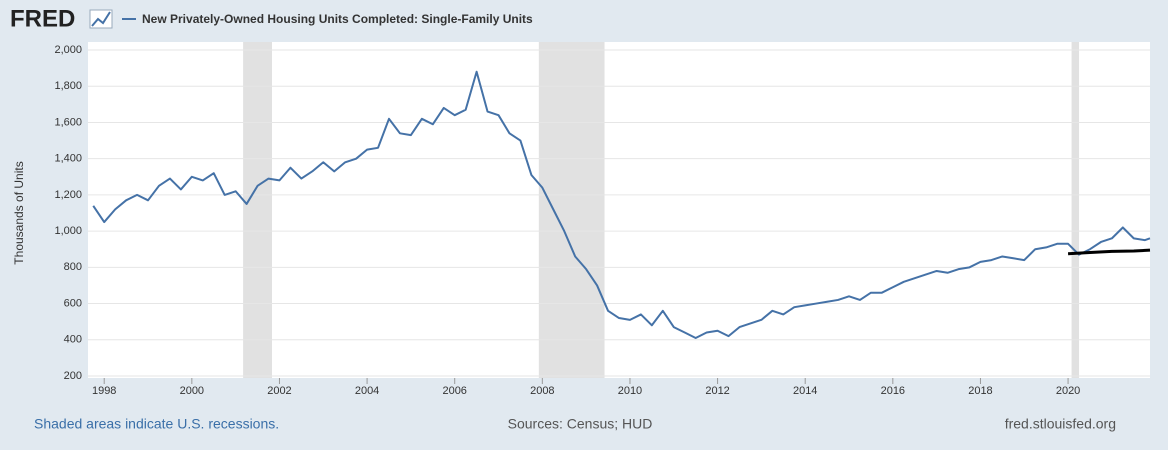 The width and height of the screenshot is (1168, 450). Describe the element at coordinates (42, 18) in the screenshot. I see `logo: FRED` at that location.